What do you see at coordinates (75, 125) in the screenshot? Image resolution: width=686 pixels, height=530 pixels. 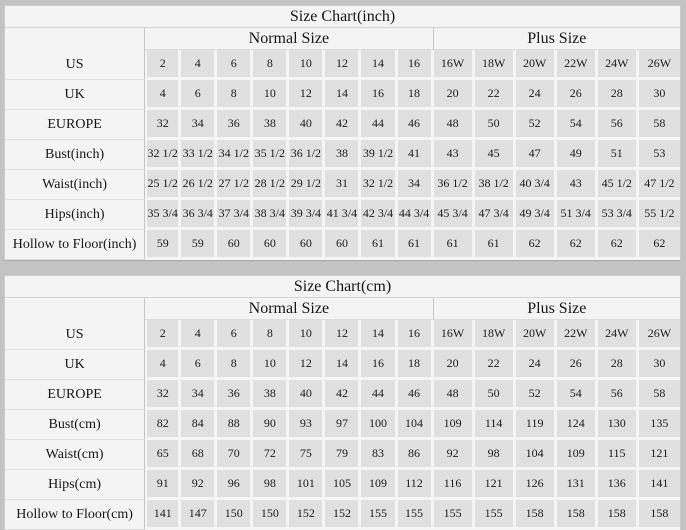 I see `row-label: EUROPE` at bounding box center [75, 125].